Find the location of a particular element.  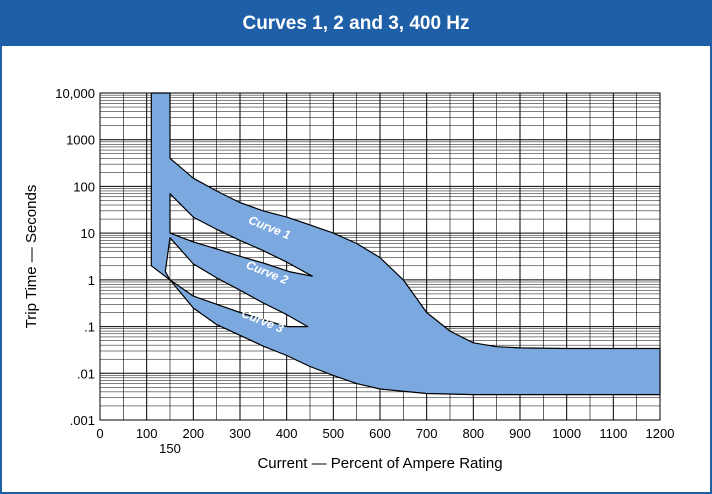

x-tick-label: 0 is located at coordinates (99, 433).